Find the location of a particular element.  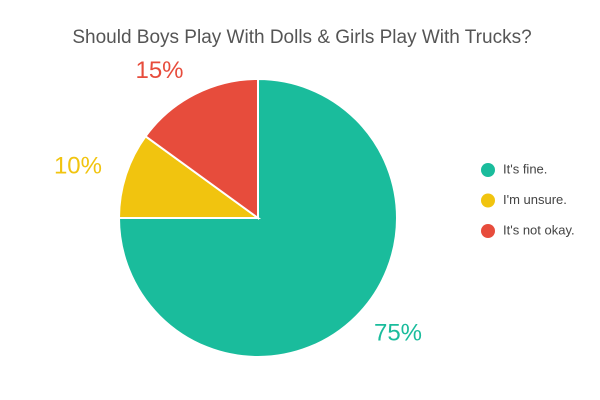

legend-label: I'm unsure. is located at coordinates (535, 199).